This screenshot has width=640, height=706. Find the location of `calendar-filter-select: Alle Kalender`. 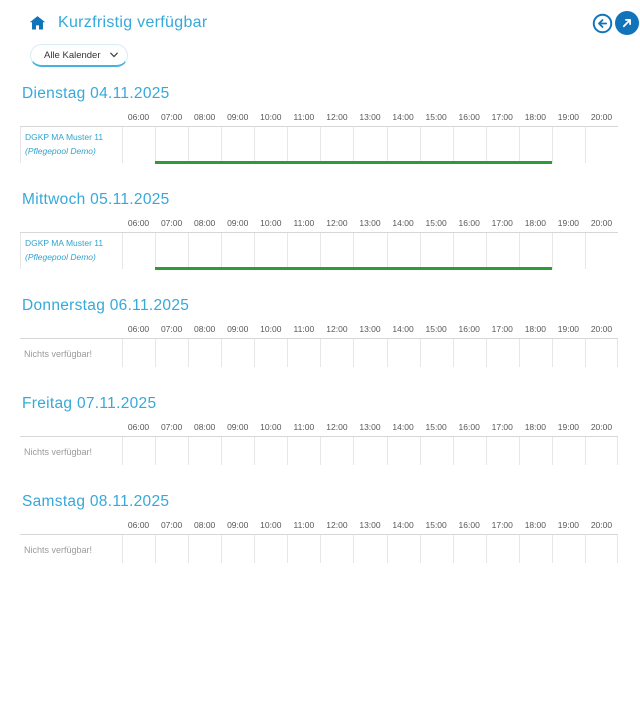

calendar-filter-select: Alle Kalender is located at coordinates (79, 55).